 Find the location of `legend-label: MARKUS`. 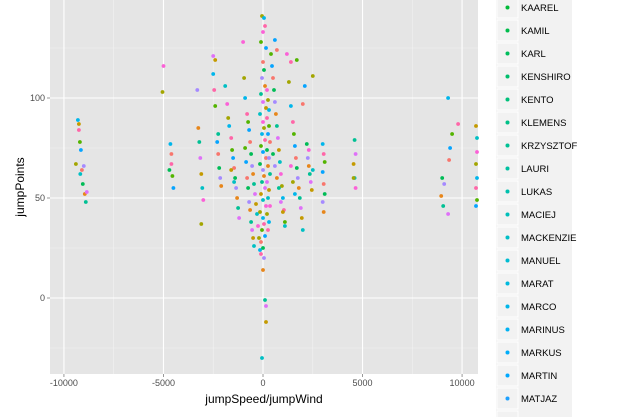

legend-label: MARKUS is located at coordinates (541, 353).